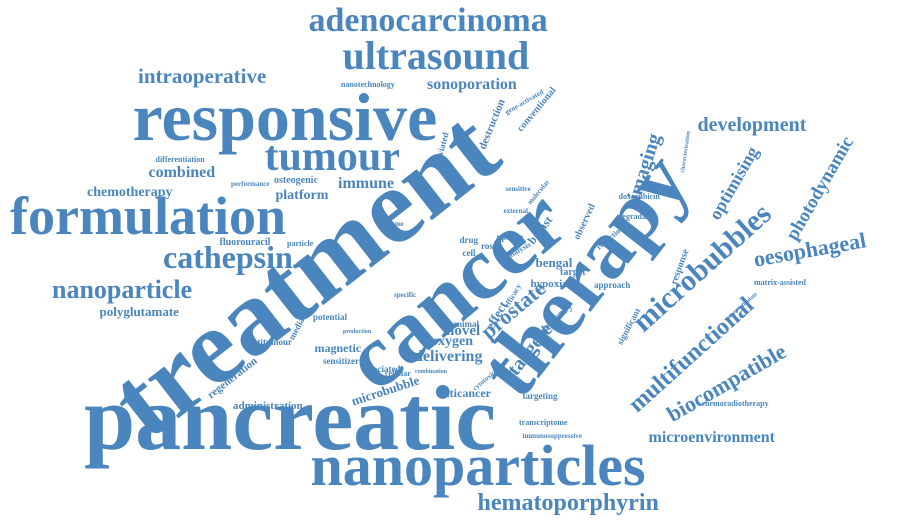 The image size is (900, 521). Describe the element at coordinates (431, 372) in the screenshot. I see `word: combination` at that location.